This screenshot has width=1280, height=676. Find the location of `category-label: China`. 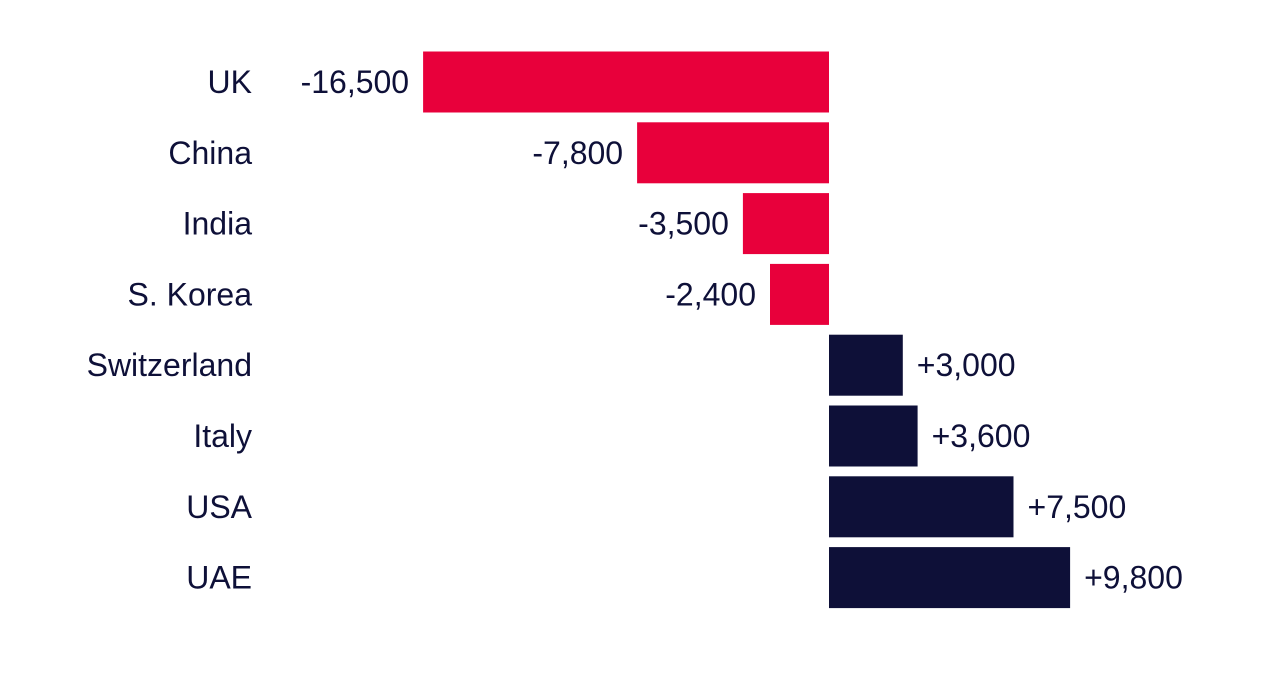

category-label: China is located at coordinates (210, 153).